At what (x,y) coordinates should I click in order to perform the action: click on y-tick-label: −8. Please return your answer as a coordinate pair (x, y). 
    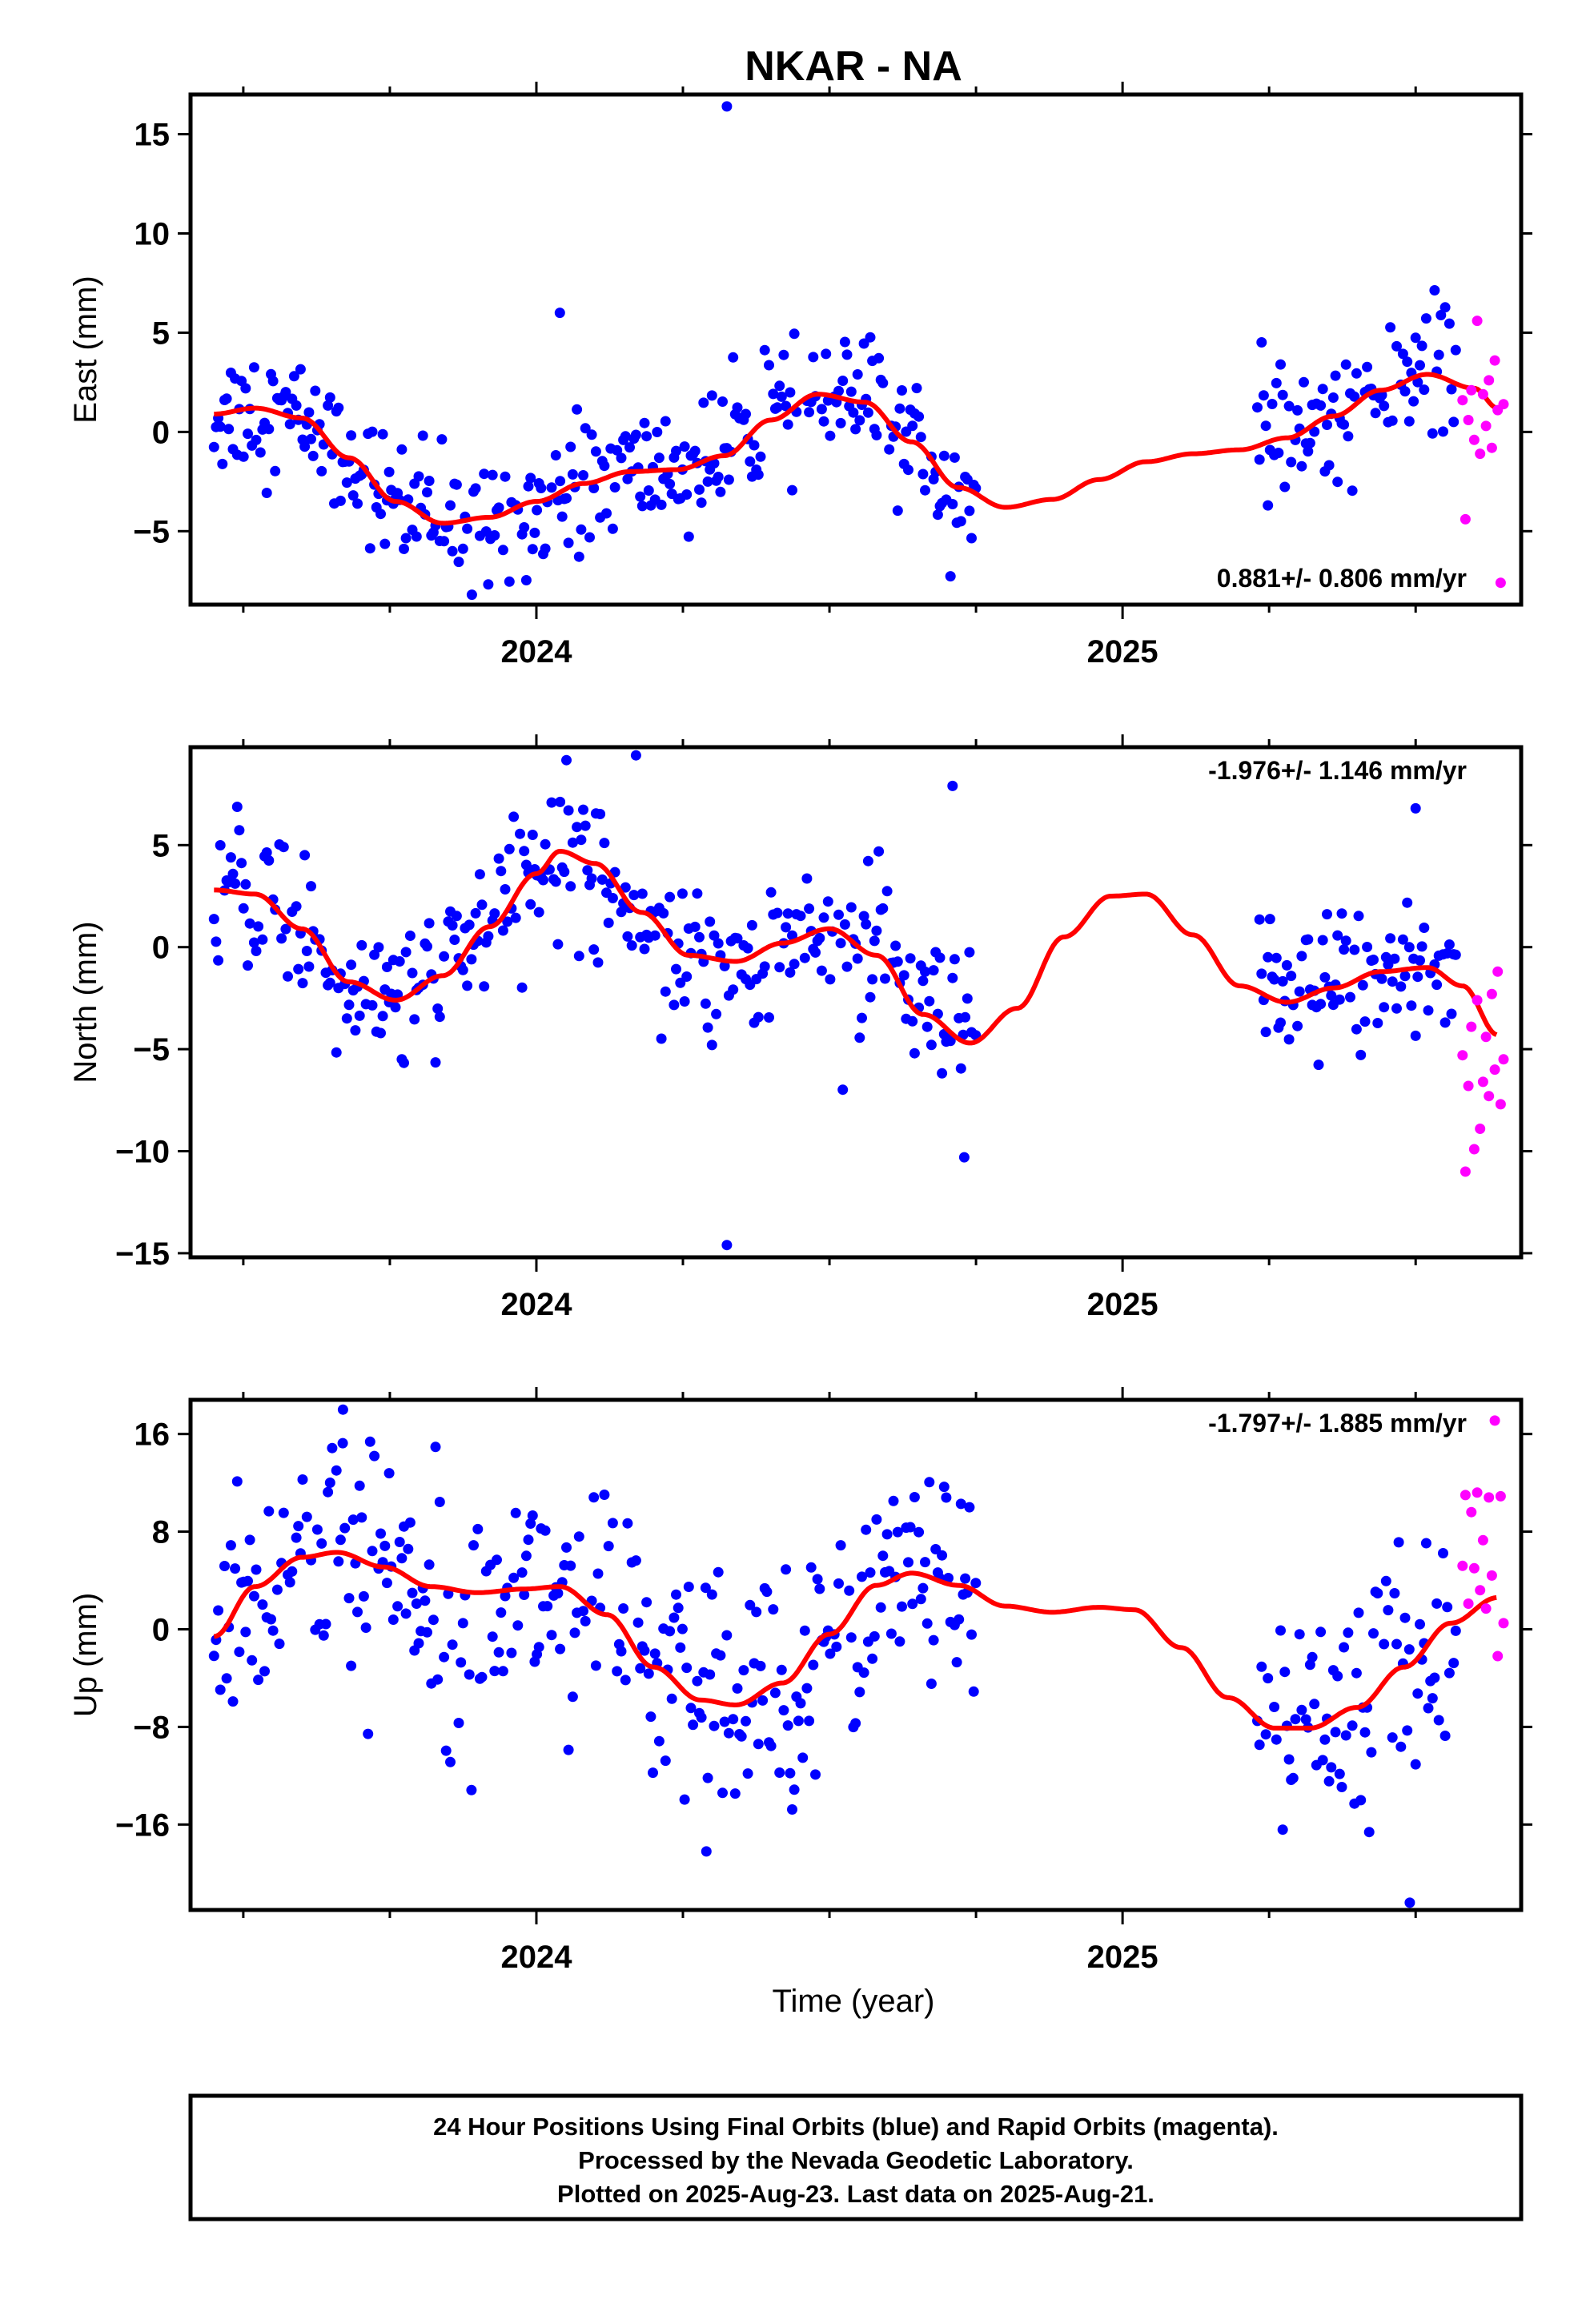
    Looking at the image, I should click on (151, 1727).